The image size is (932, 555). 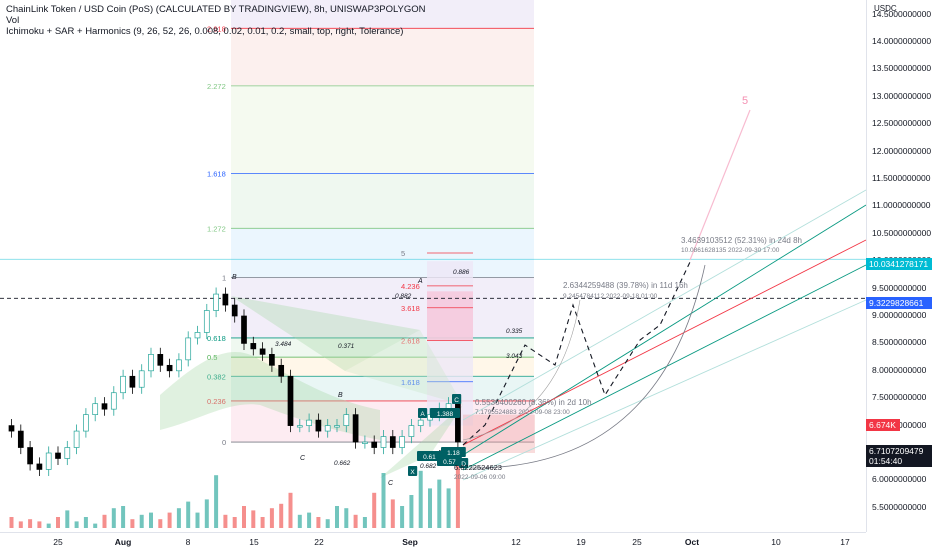 I want to click on projected-path, so click(x=576, y=353).